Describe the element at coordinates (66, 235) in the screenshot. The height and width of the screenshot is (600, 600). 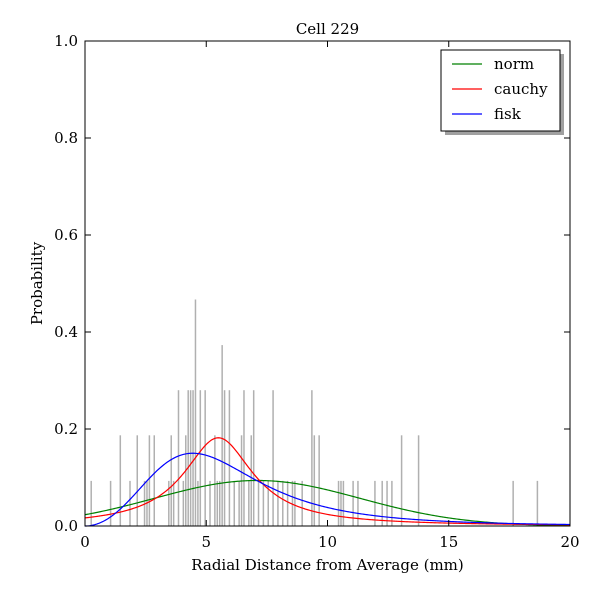
I see `y-tick-label: 0.6` at that location.